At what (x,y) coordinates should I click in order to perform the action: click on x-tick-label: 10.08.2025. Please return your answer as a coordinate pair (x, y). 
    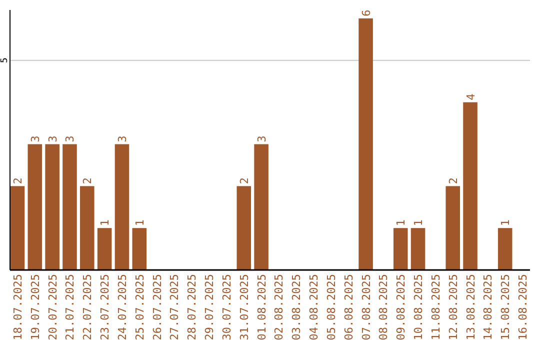
    Looking at the image, I should click on (419, 307).